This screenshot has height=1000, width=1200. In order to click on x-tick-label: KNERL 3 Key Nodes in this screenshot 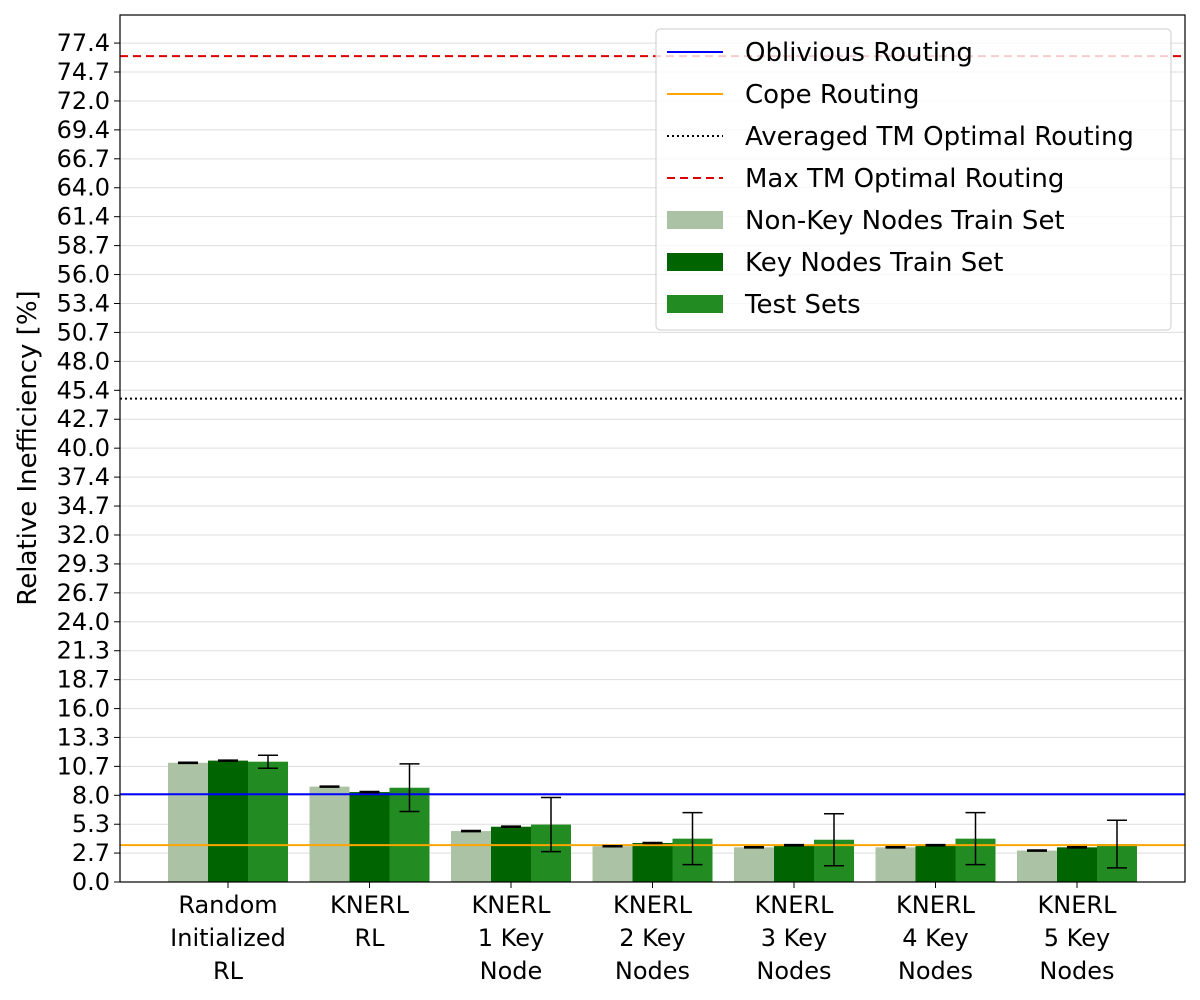, I will do `click(795, 938)`.